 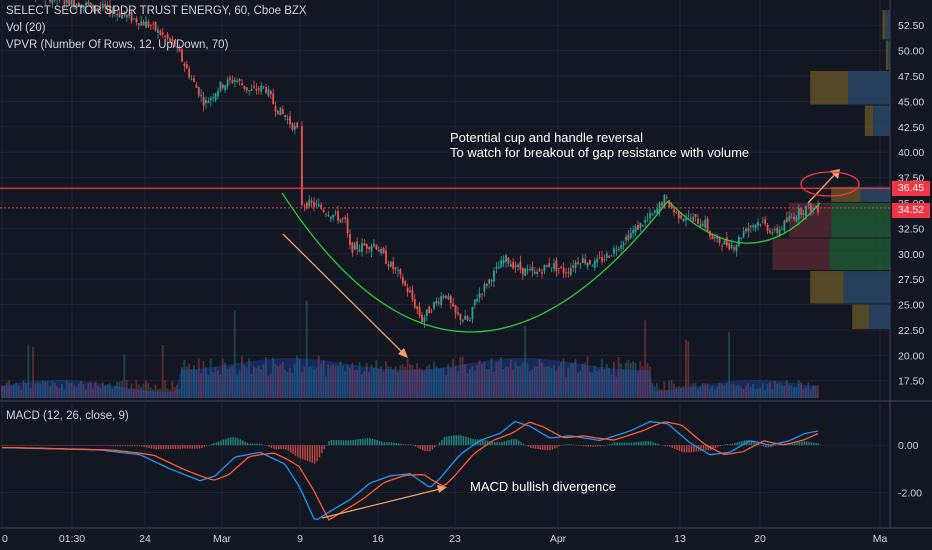 What do you see at coordinates (26, 28) in the screenshot?
I see `vol-legend: Vol (20)` at bounding box center [26, 28].